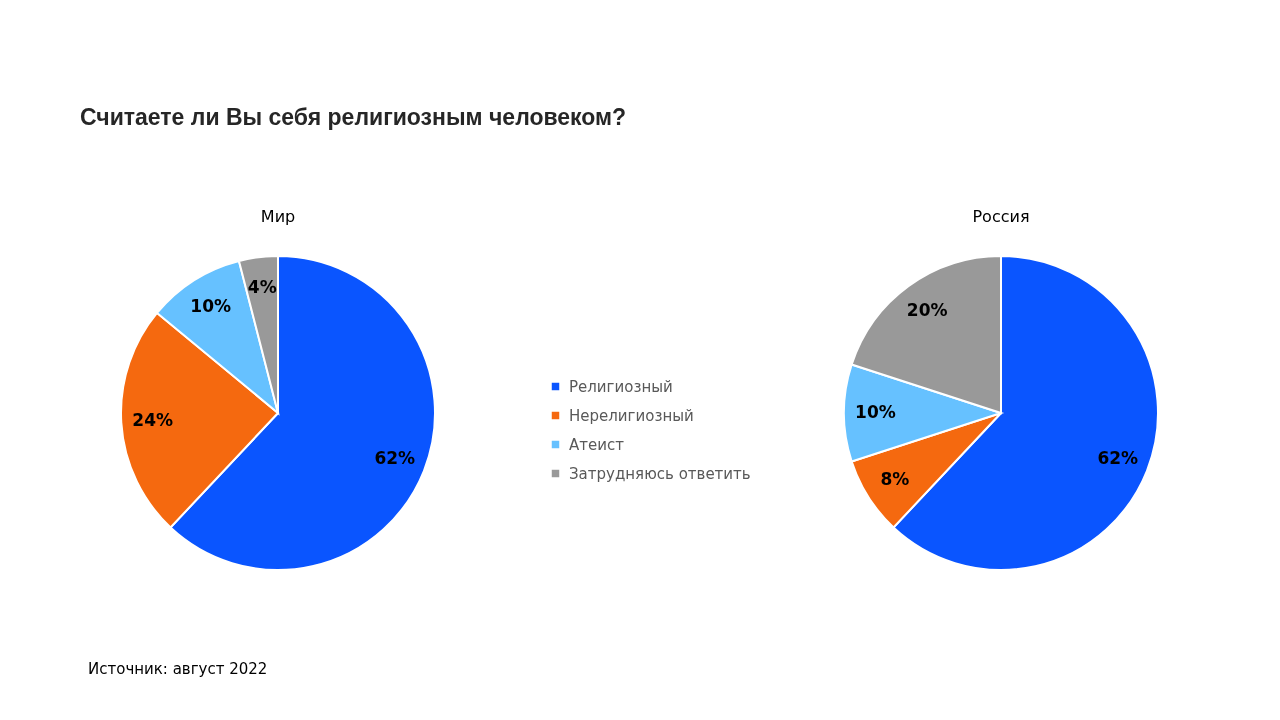 This screenshot has height=720, width=1280. Describe the element at coordinates (621, 386) in the screenshot. I see `legend-label: Религиозный` at that location.